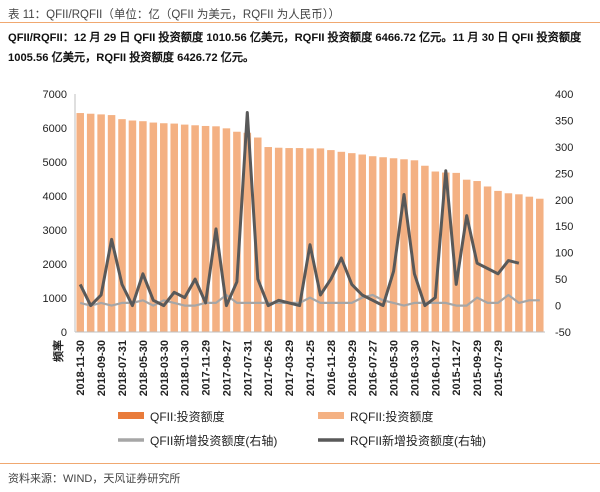 This screenshot has height=492, width=600. I want to click on x-tick-label: 2018-09-30, so click(102, 368).